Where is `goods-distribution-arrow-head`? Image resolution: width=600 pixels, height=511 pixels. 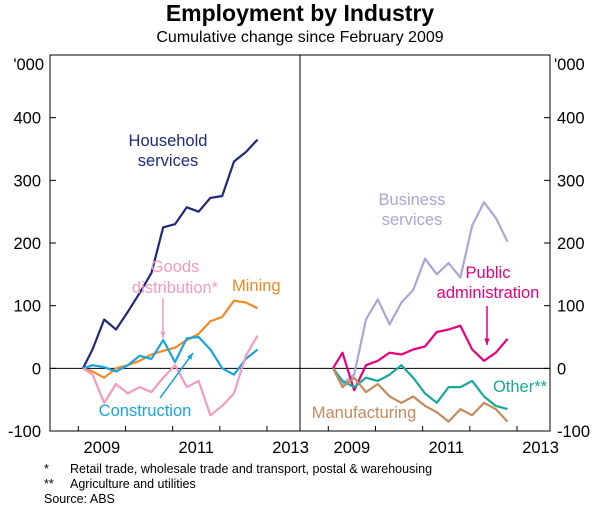
goods-distribution-arrow-head is located at coordinates (163, 334).